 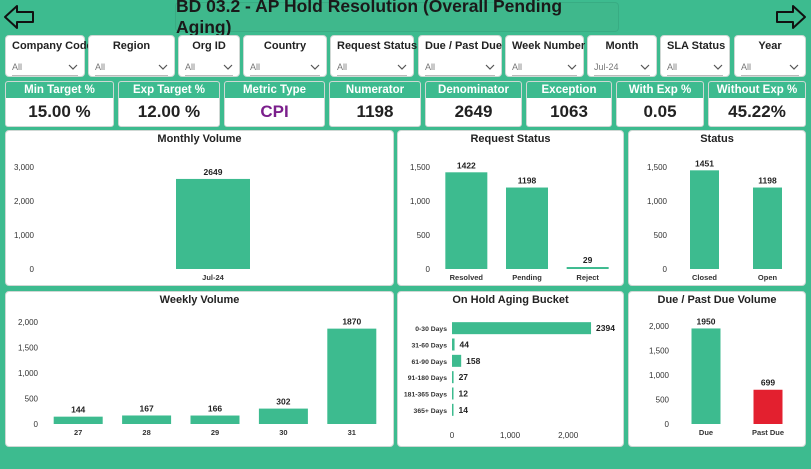 What do you see at coordinates (373, 56) in the screenshot?
I see `slicer-request-status: Request Status All` at bounding box center [373, 56].